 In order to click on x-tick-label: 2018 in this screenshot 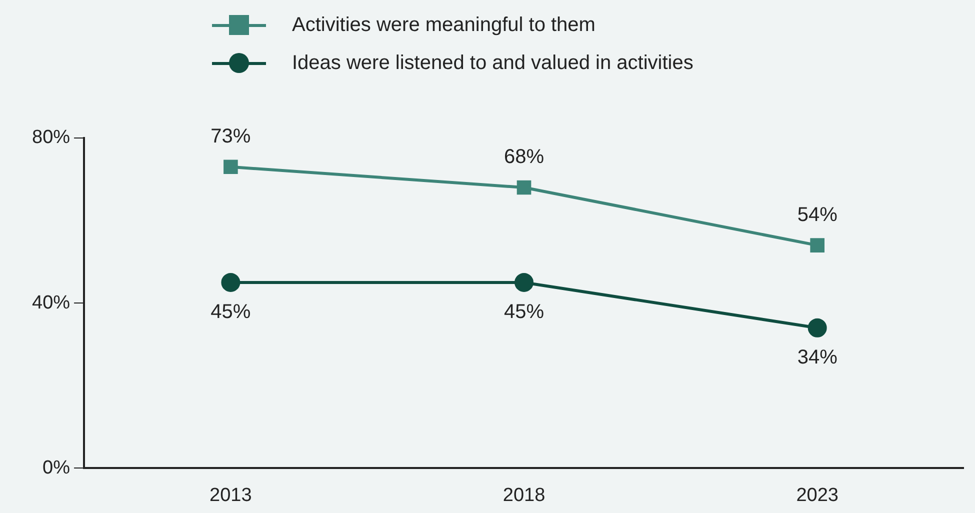, I will do `click(524, 495)`.